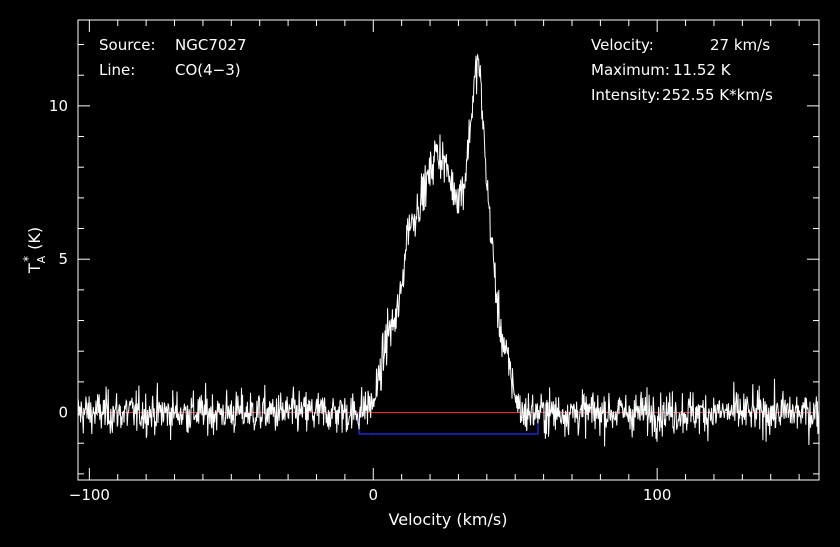 The height and width of the screenshot is (547, 840). I want to click on y-tick-label: 10, so click(58, 106).